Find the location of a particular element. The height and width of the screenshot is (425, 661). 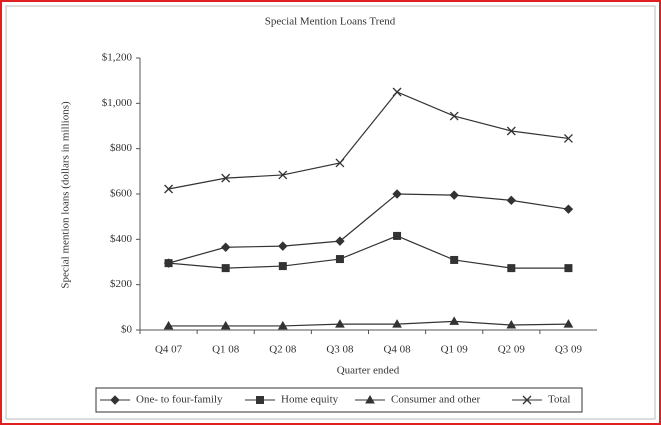

y-tick-label: $800 is located at coordinates (121, 148).